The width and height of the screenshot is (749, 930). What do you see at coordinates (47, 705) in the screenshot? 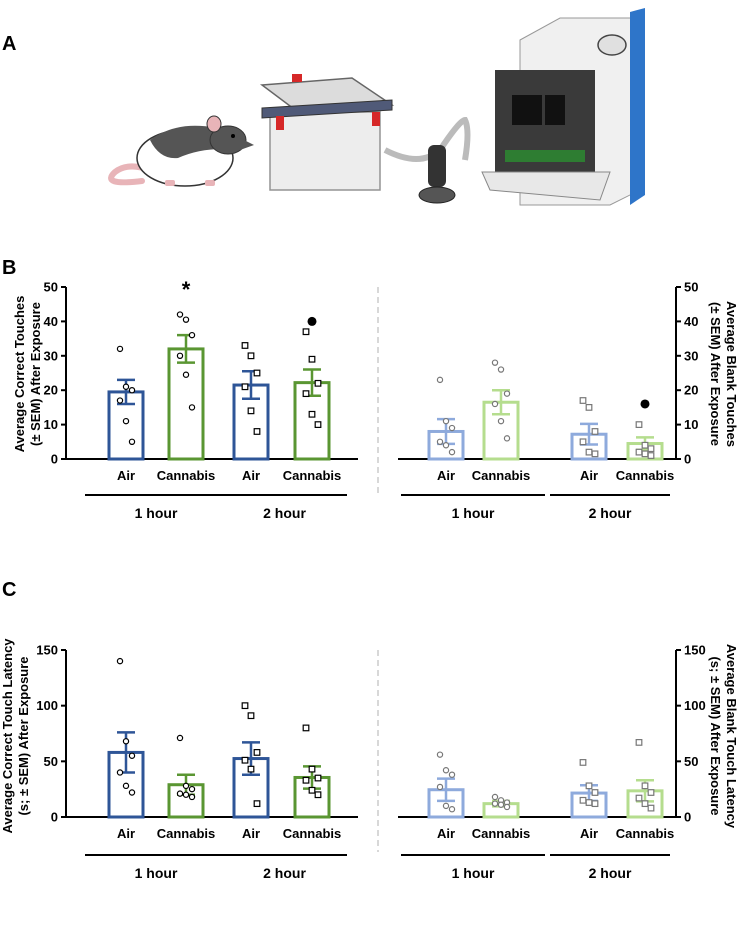
I see `panel-c-left-tick-label: 100` at bounding box center [47, 705].